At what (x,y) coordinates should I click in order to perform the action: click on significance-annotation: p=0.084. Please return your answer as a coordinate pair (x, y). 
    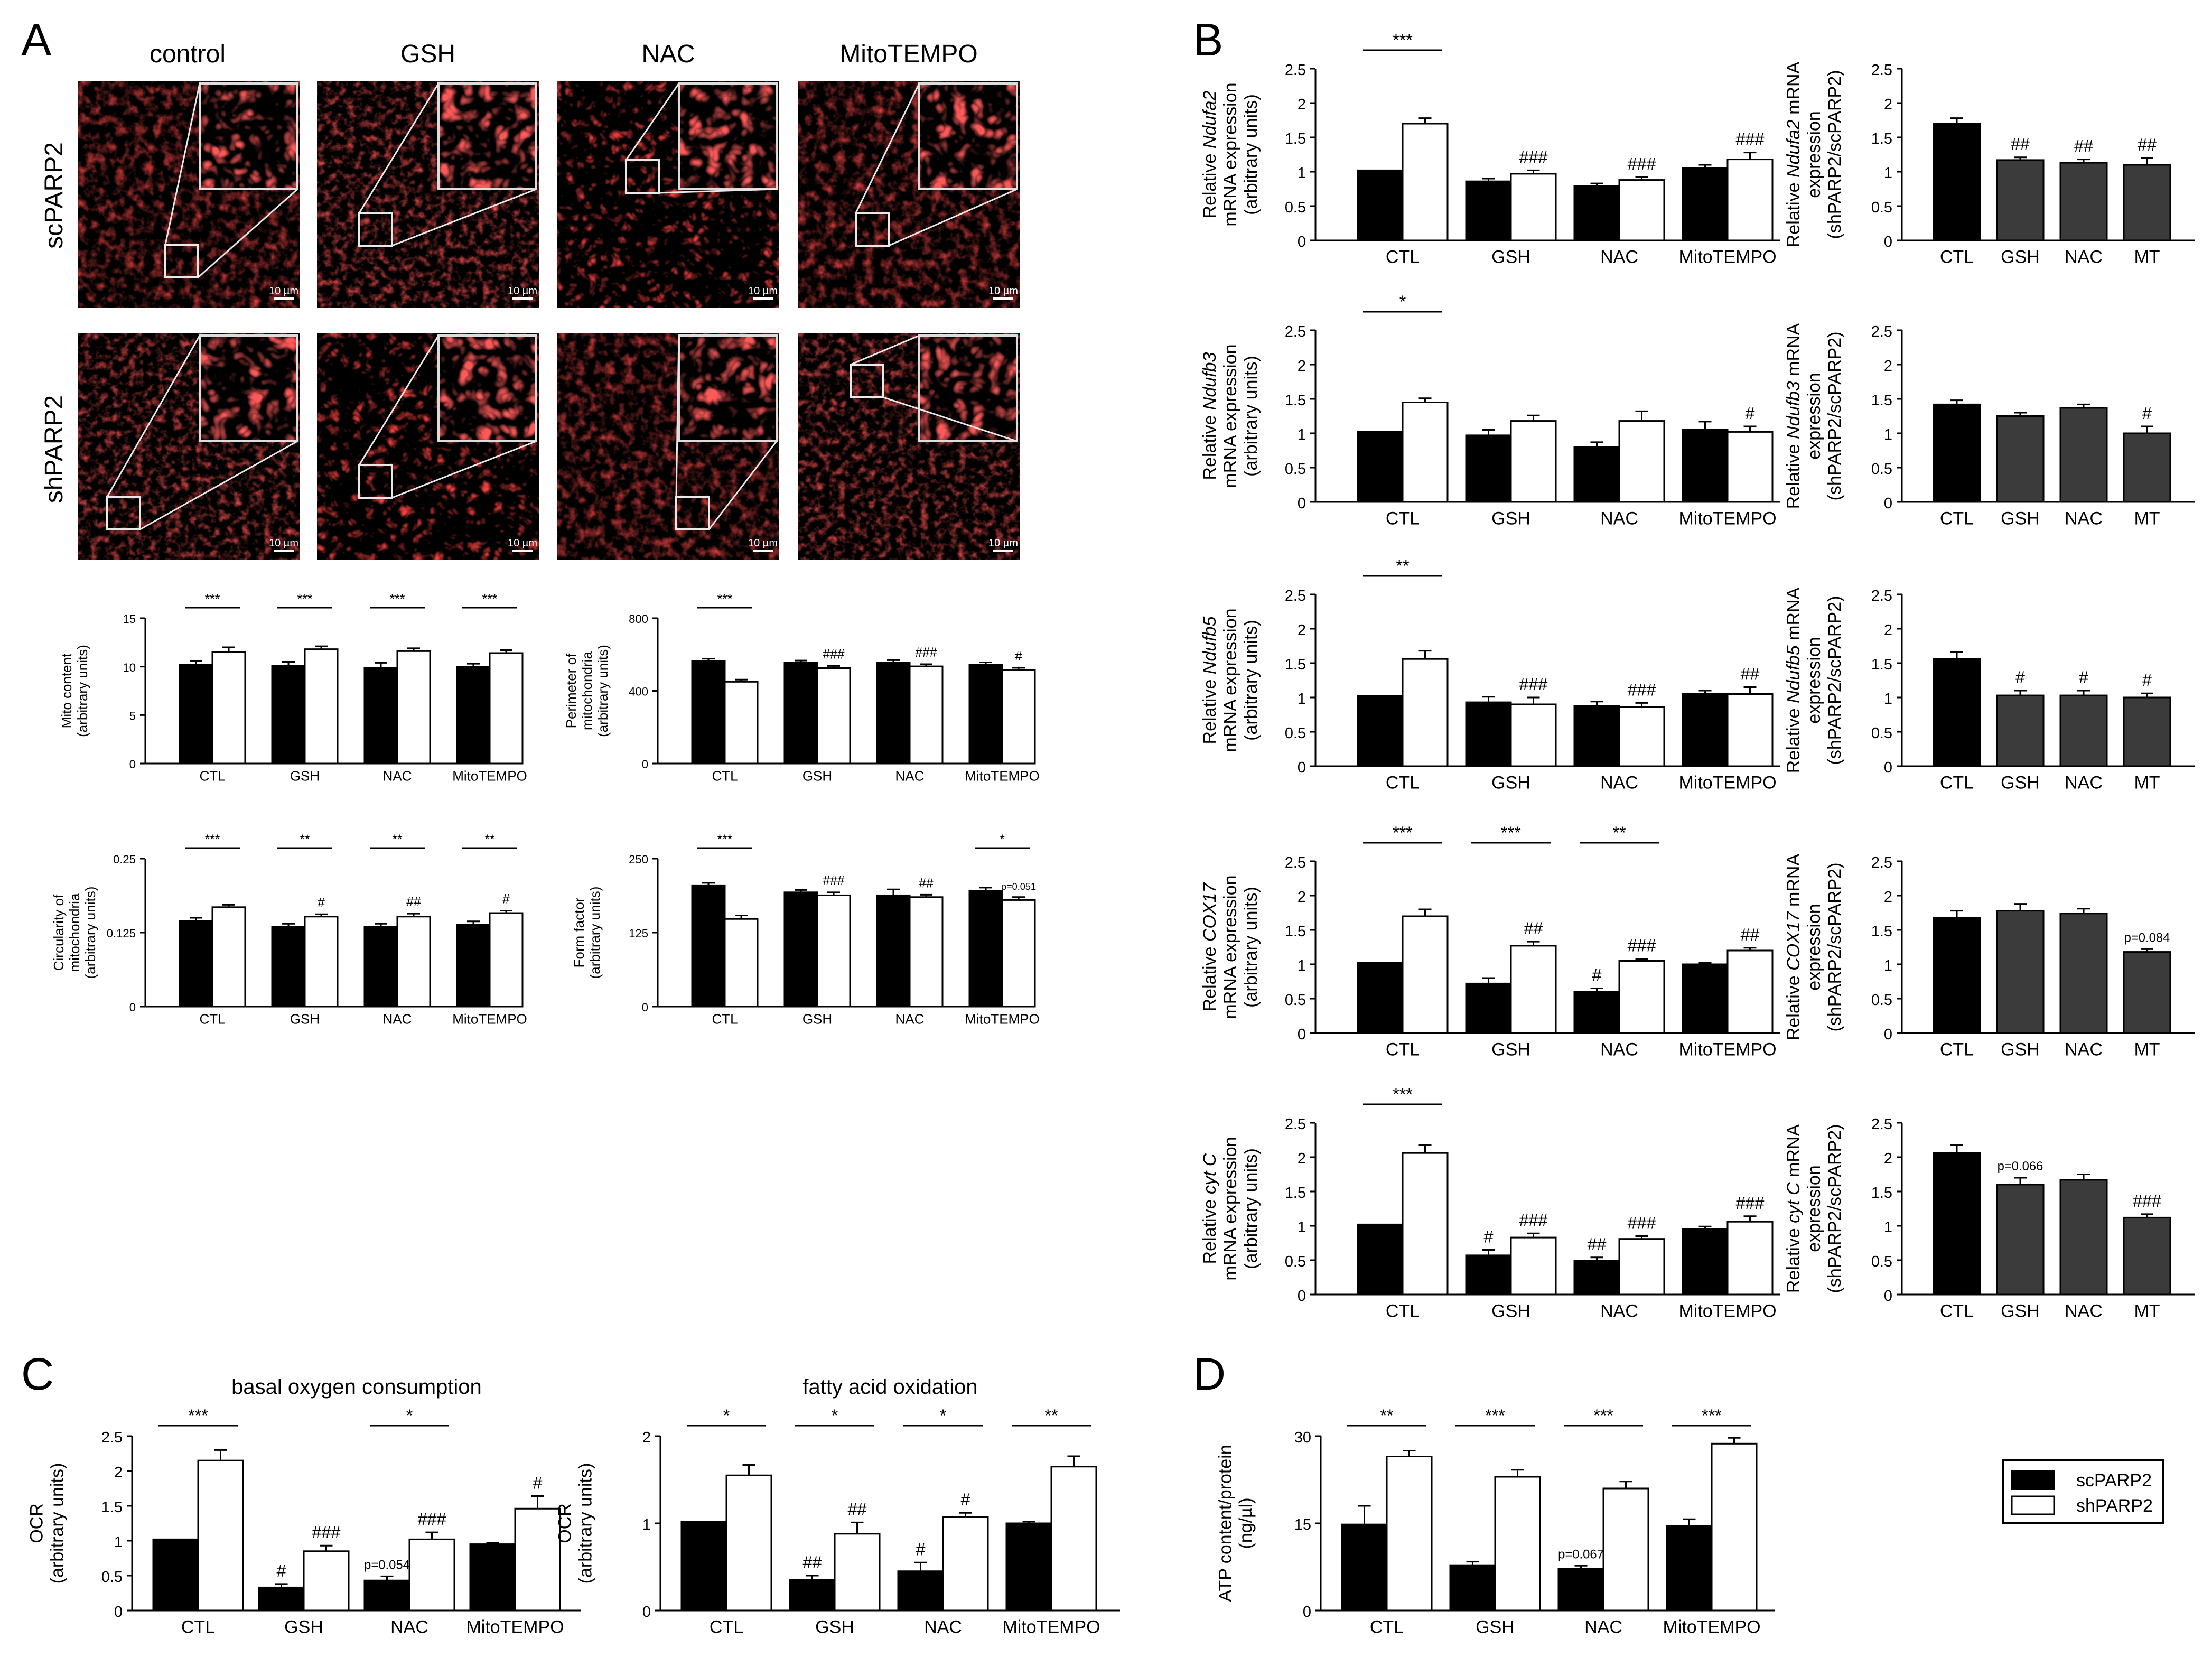
    Looking at the image, I should click on (2147, 937).